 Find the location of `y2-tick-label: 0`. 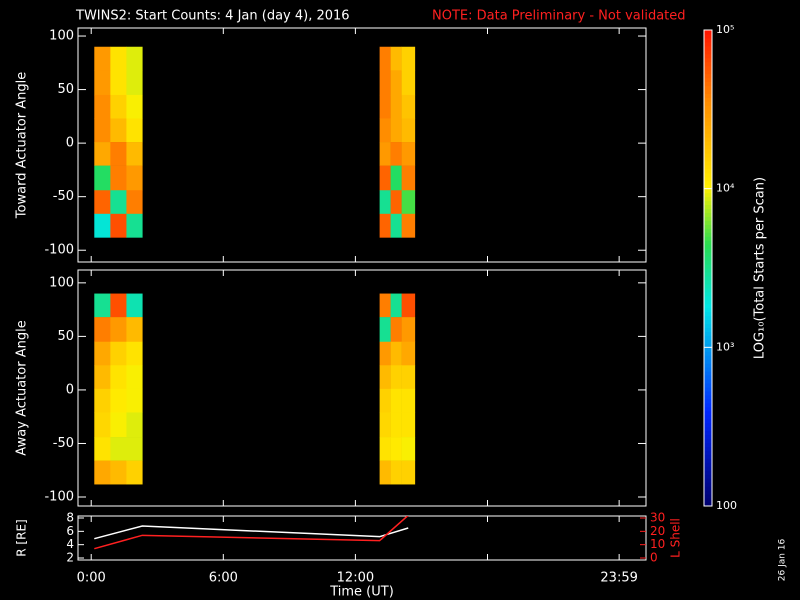

y2-tick-label: 0 is located at coordinates (654, 558).